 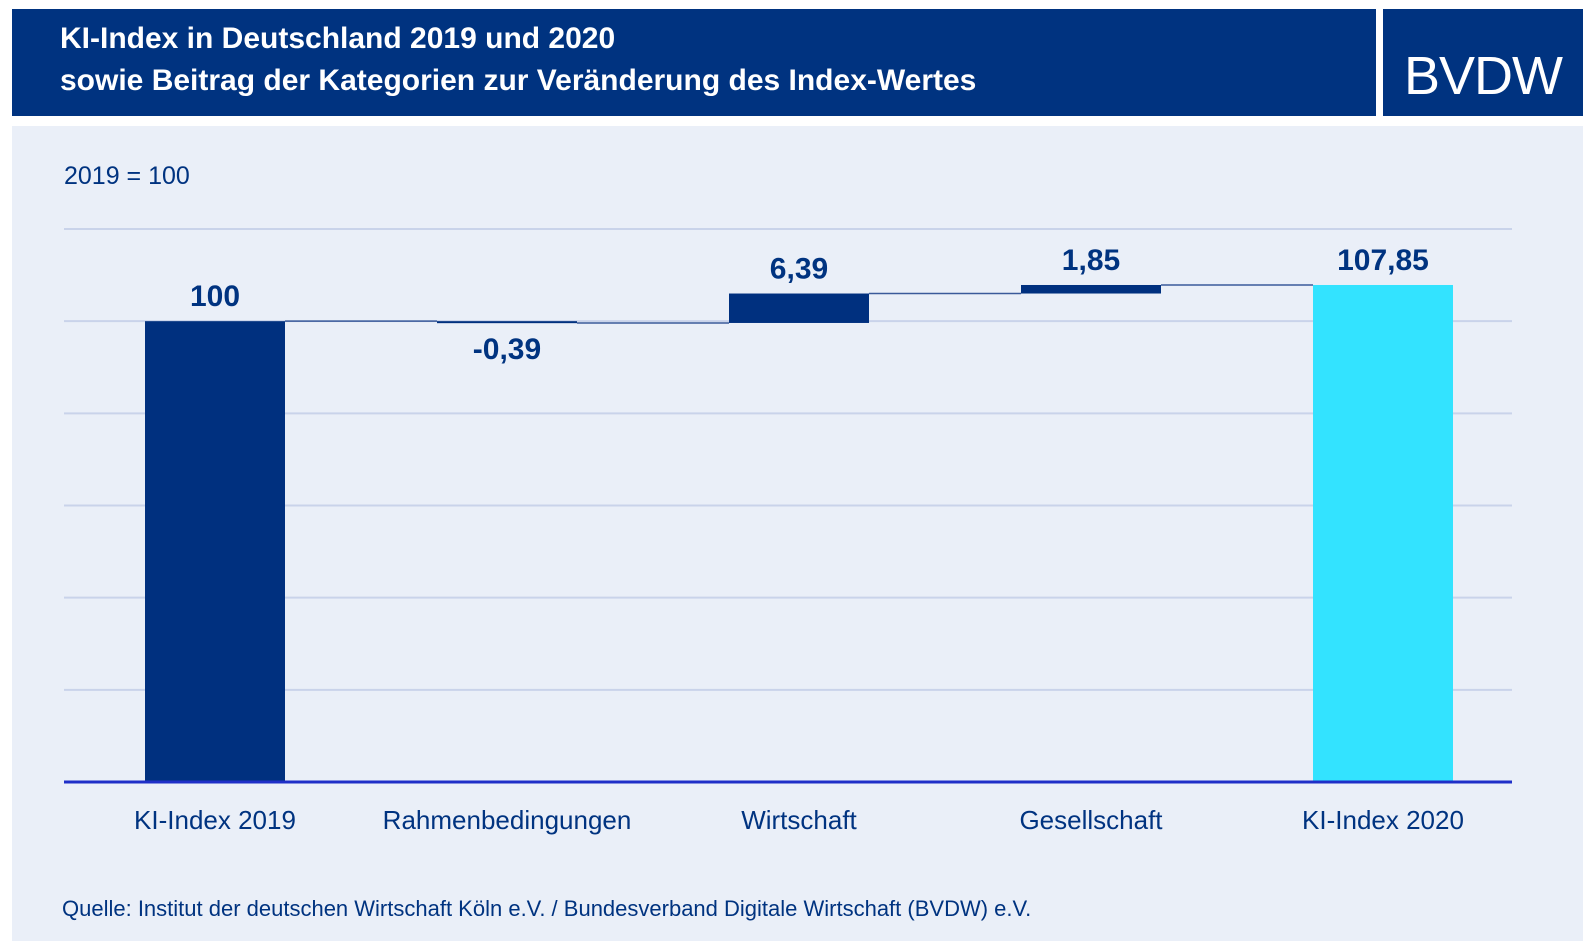 I want to click on category-label: Rahmenbedingungen, so click(x=507, y=820).